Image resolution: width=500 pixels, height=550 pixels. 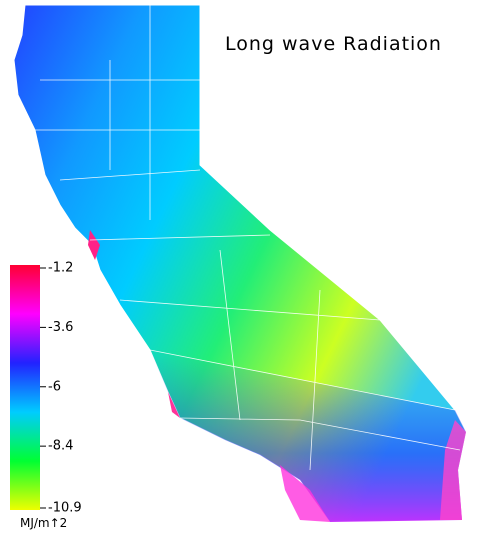 I want to click on colorbar-tick-label: -10.9, so click(x=65, y=508).